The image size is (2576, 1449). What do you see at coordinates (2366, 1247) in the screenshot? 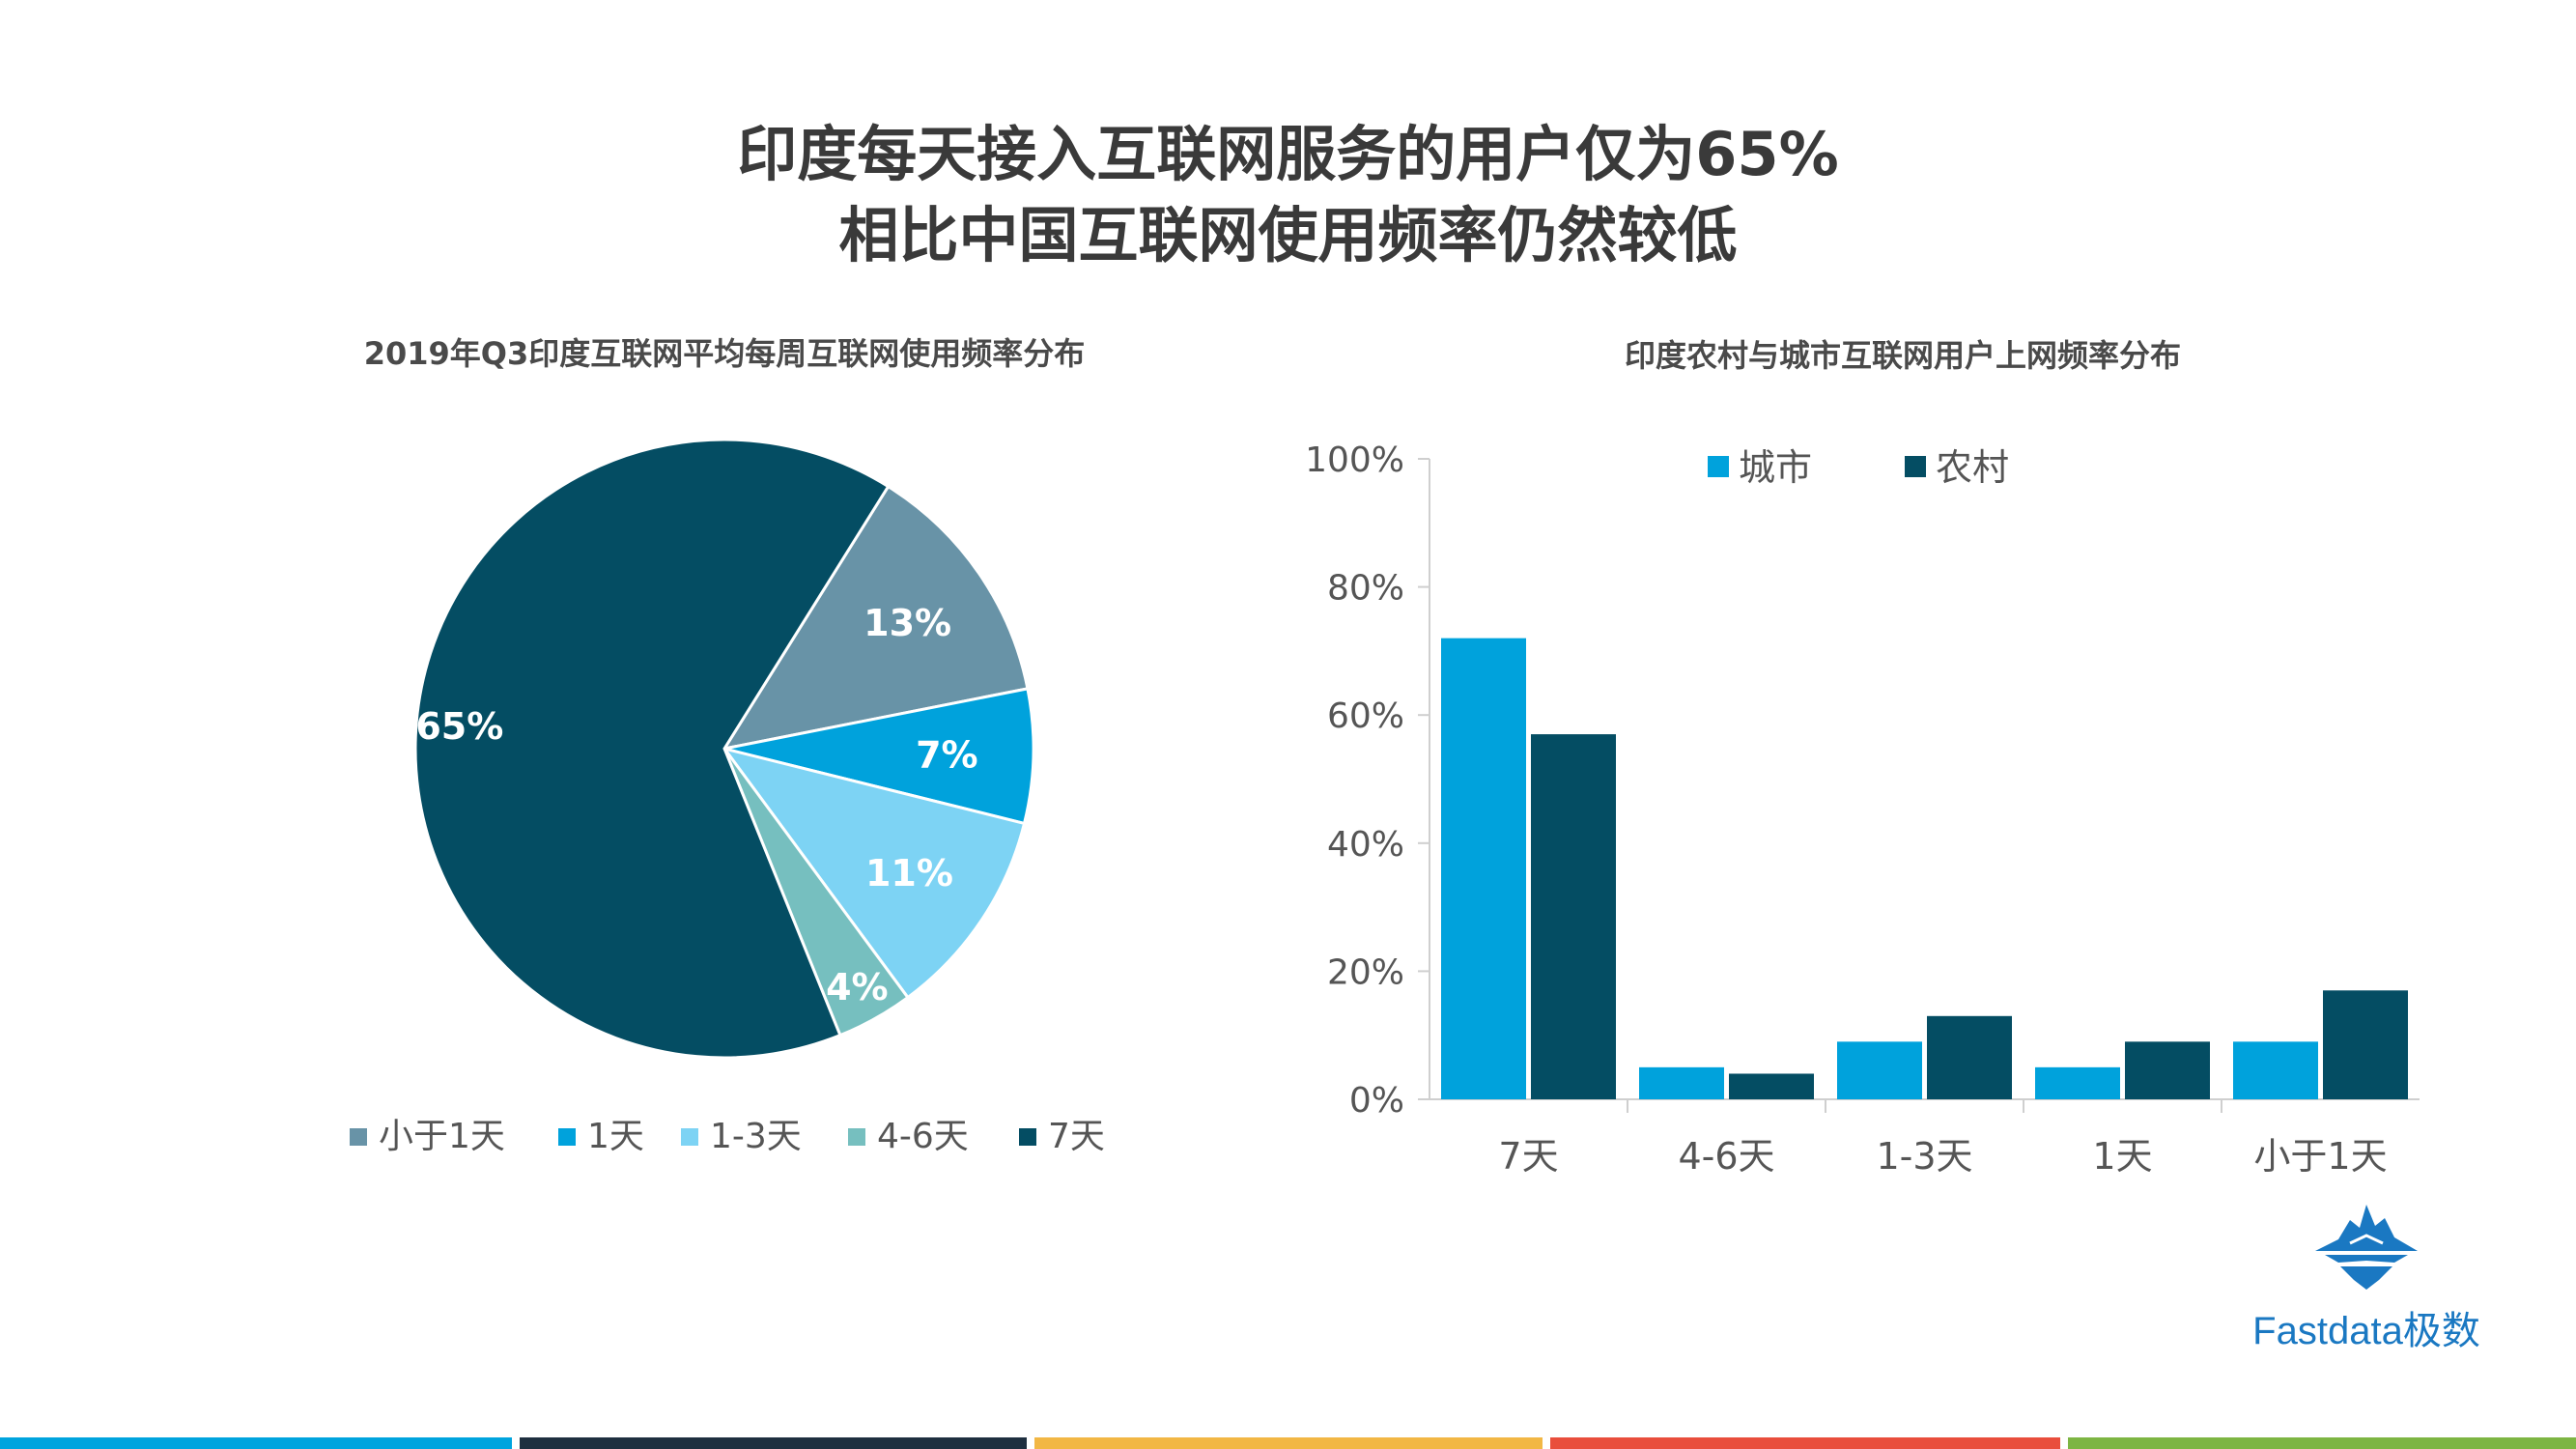
I see `brand-logo-icon` at bounding box center [2366, 1247].